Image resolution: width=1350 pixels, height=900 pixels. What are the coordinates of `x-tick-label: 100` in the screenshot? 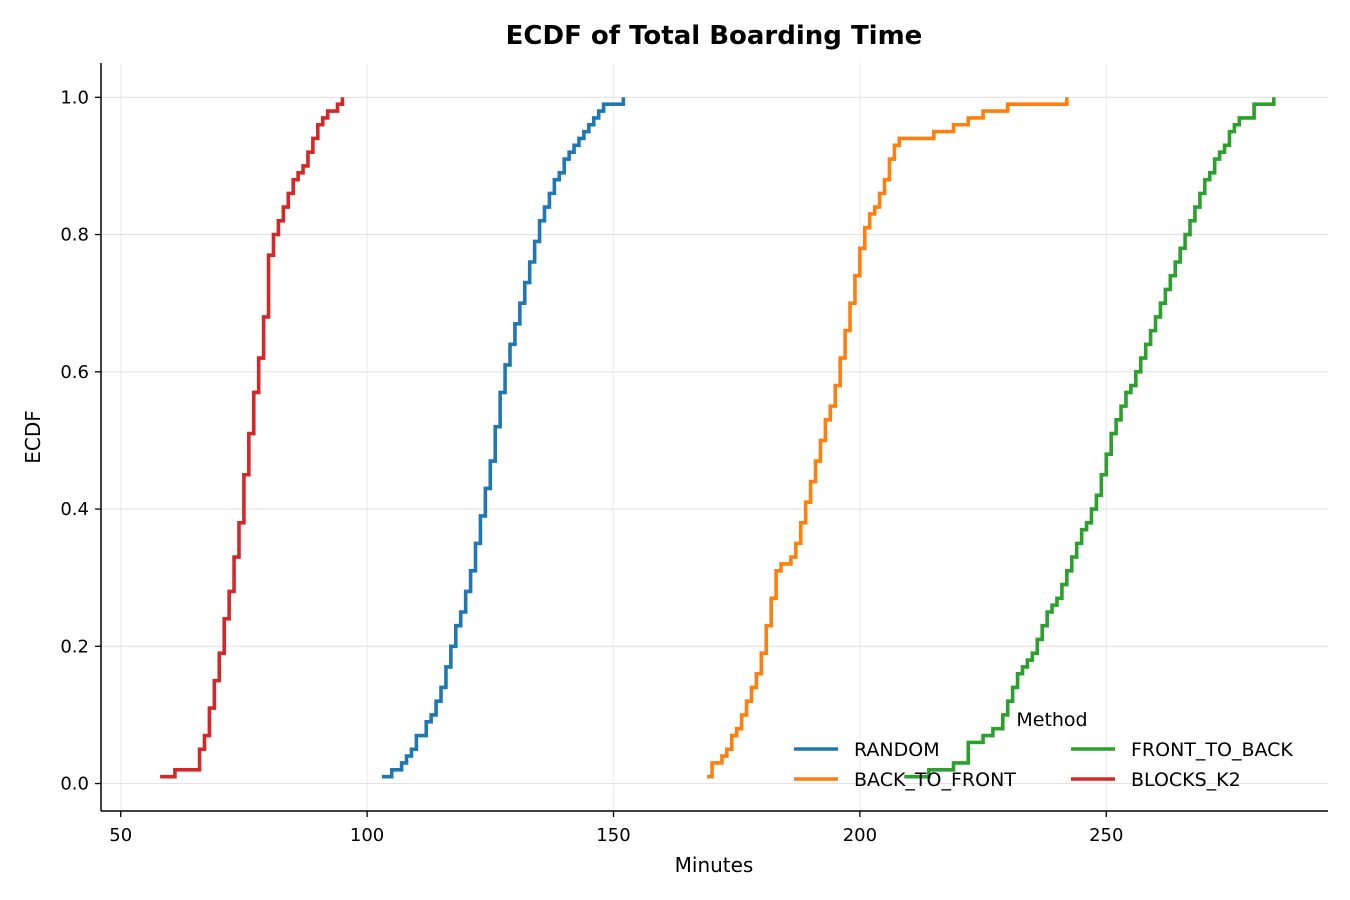 It's located at (367, 835).